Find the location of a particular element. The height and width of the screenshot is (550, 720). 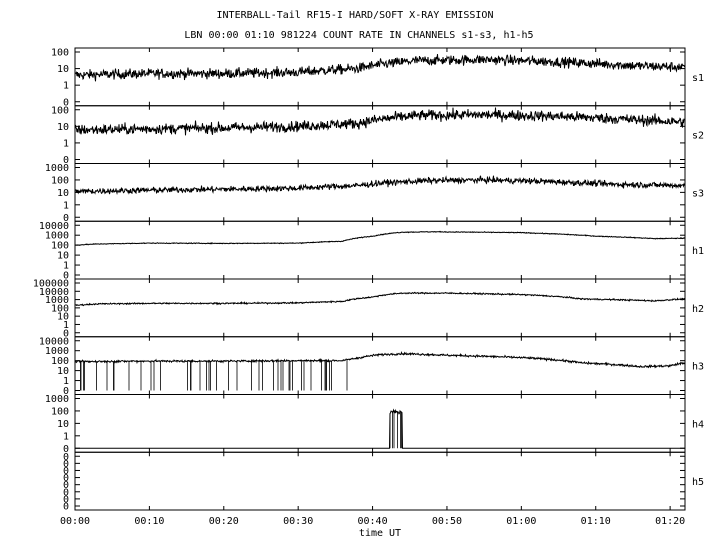

y-tick-label-h3-4: 1 is located at coordinates (66, 381).